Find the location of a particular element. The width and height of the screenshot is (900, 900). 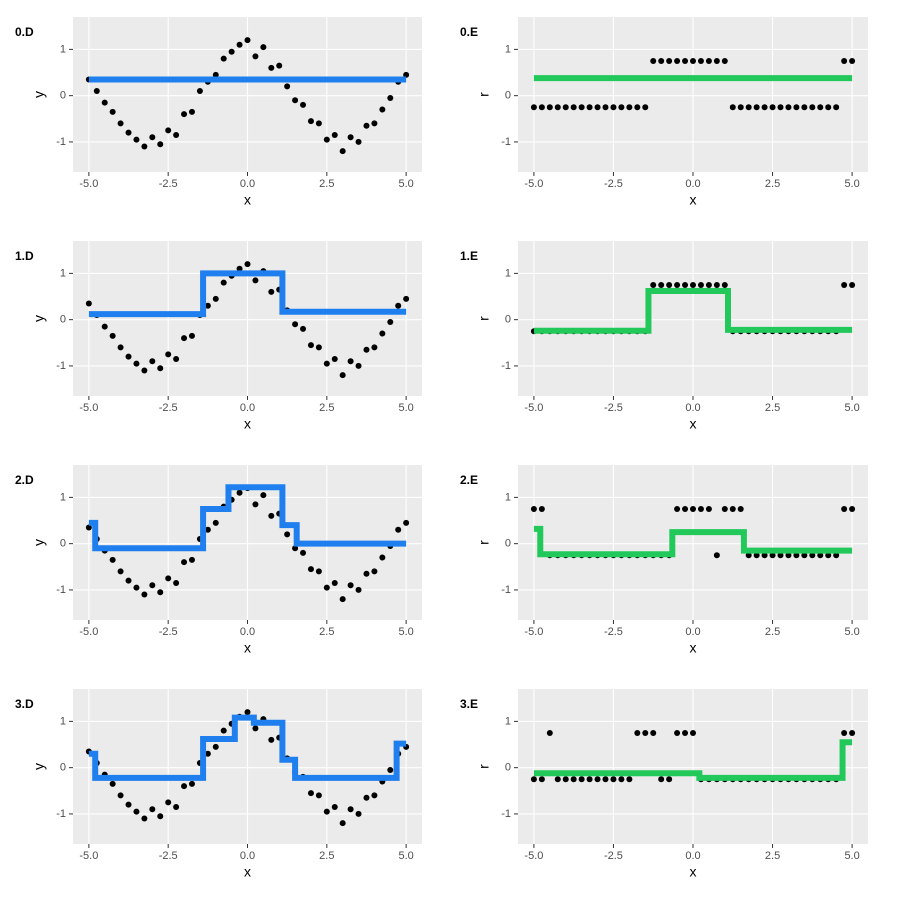

x-tick-label: -2.5 is located at coordinates (168, 632).